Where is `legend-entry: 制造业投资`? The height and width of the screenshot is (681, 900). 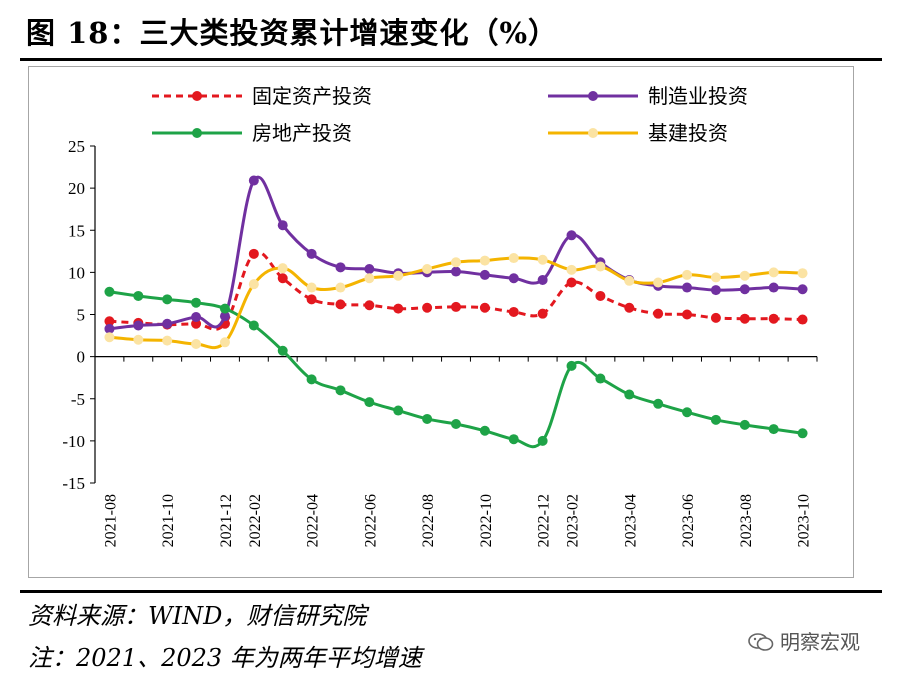 legend-entry: 制造业投资 is located at coordinates (648, 96).